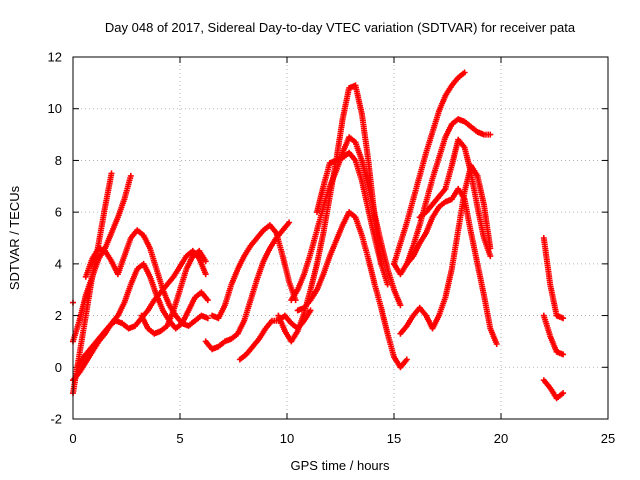 The height and width of the screenshot is (480, 640). I want to click on x-tick-labels: 0 5 10 15 20 25, so click(342, 438).